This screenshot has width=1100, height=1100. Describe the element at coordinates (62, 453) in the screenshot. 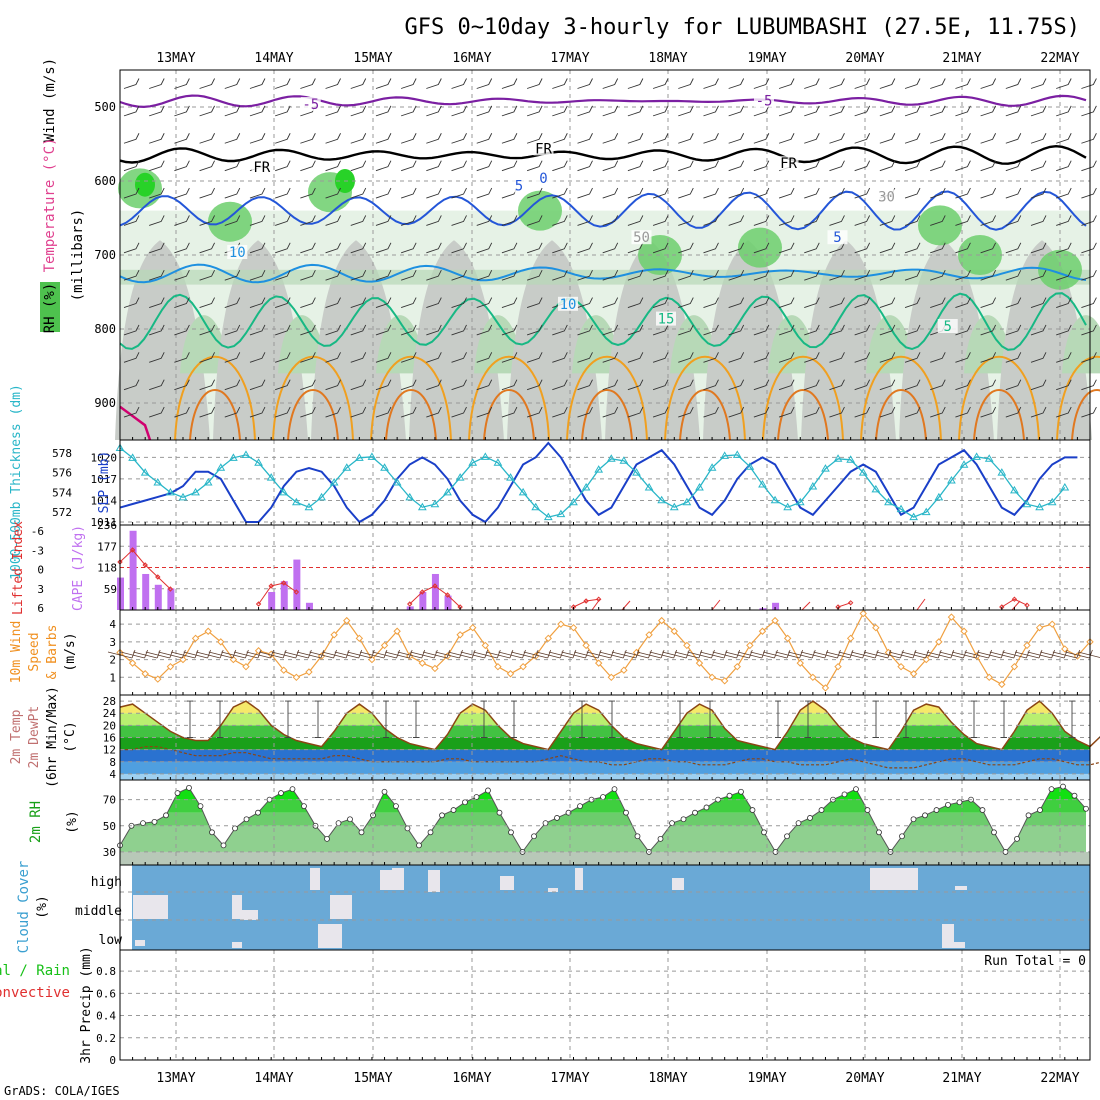

I see `thickness-tick-label: 578` at that location.